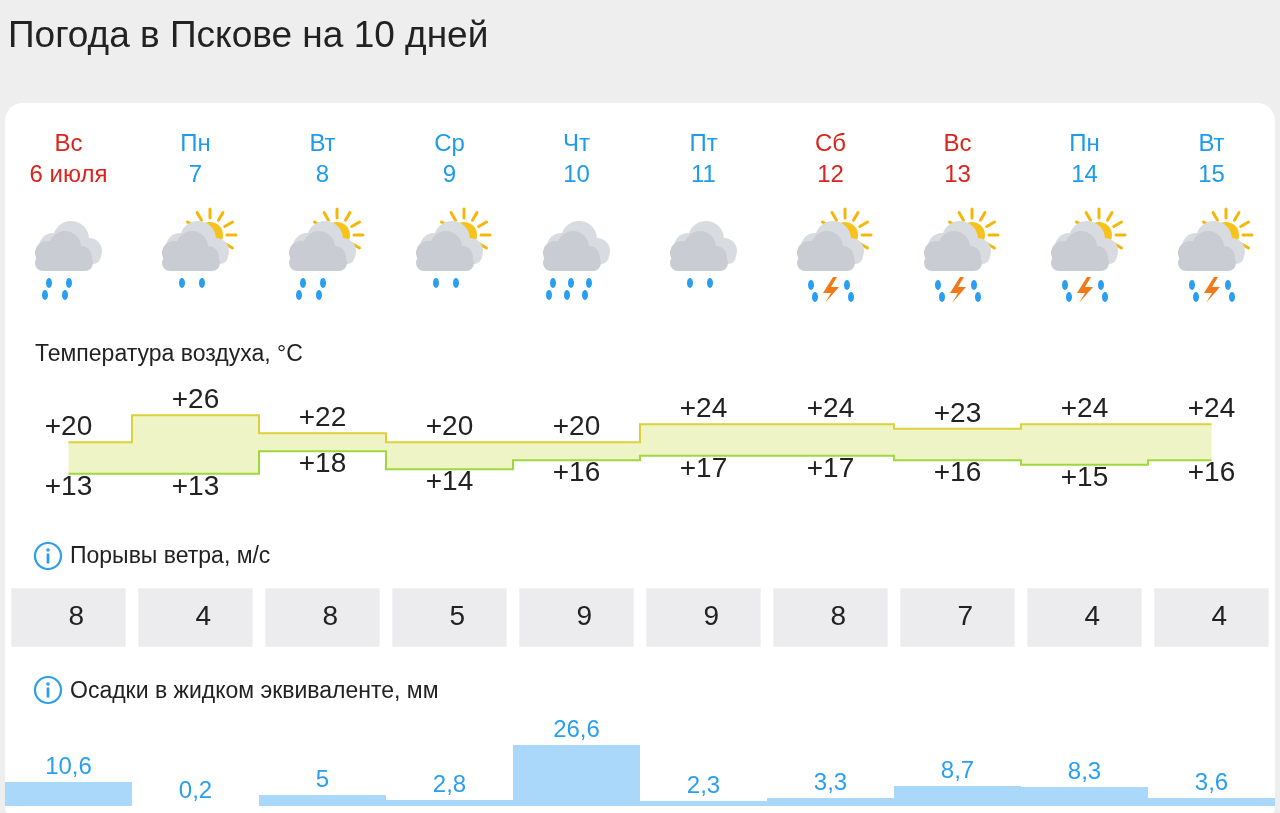  Describe the element at coordinates (957, 770) in the screenshot. I see `data-label: 8,7` at that location.